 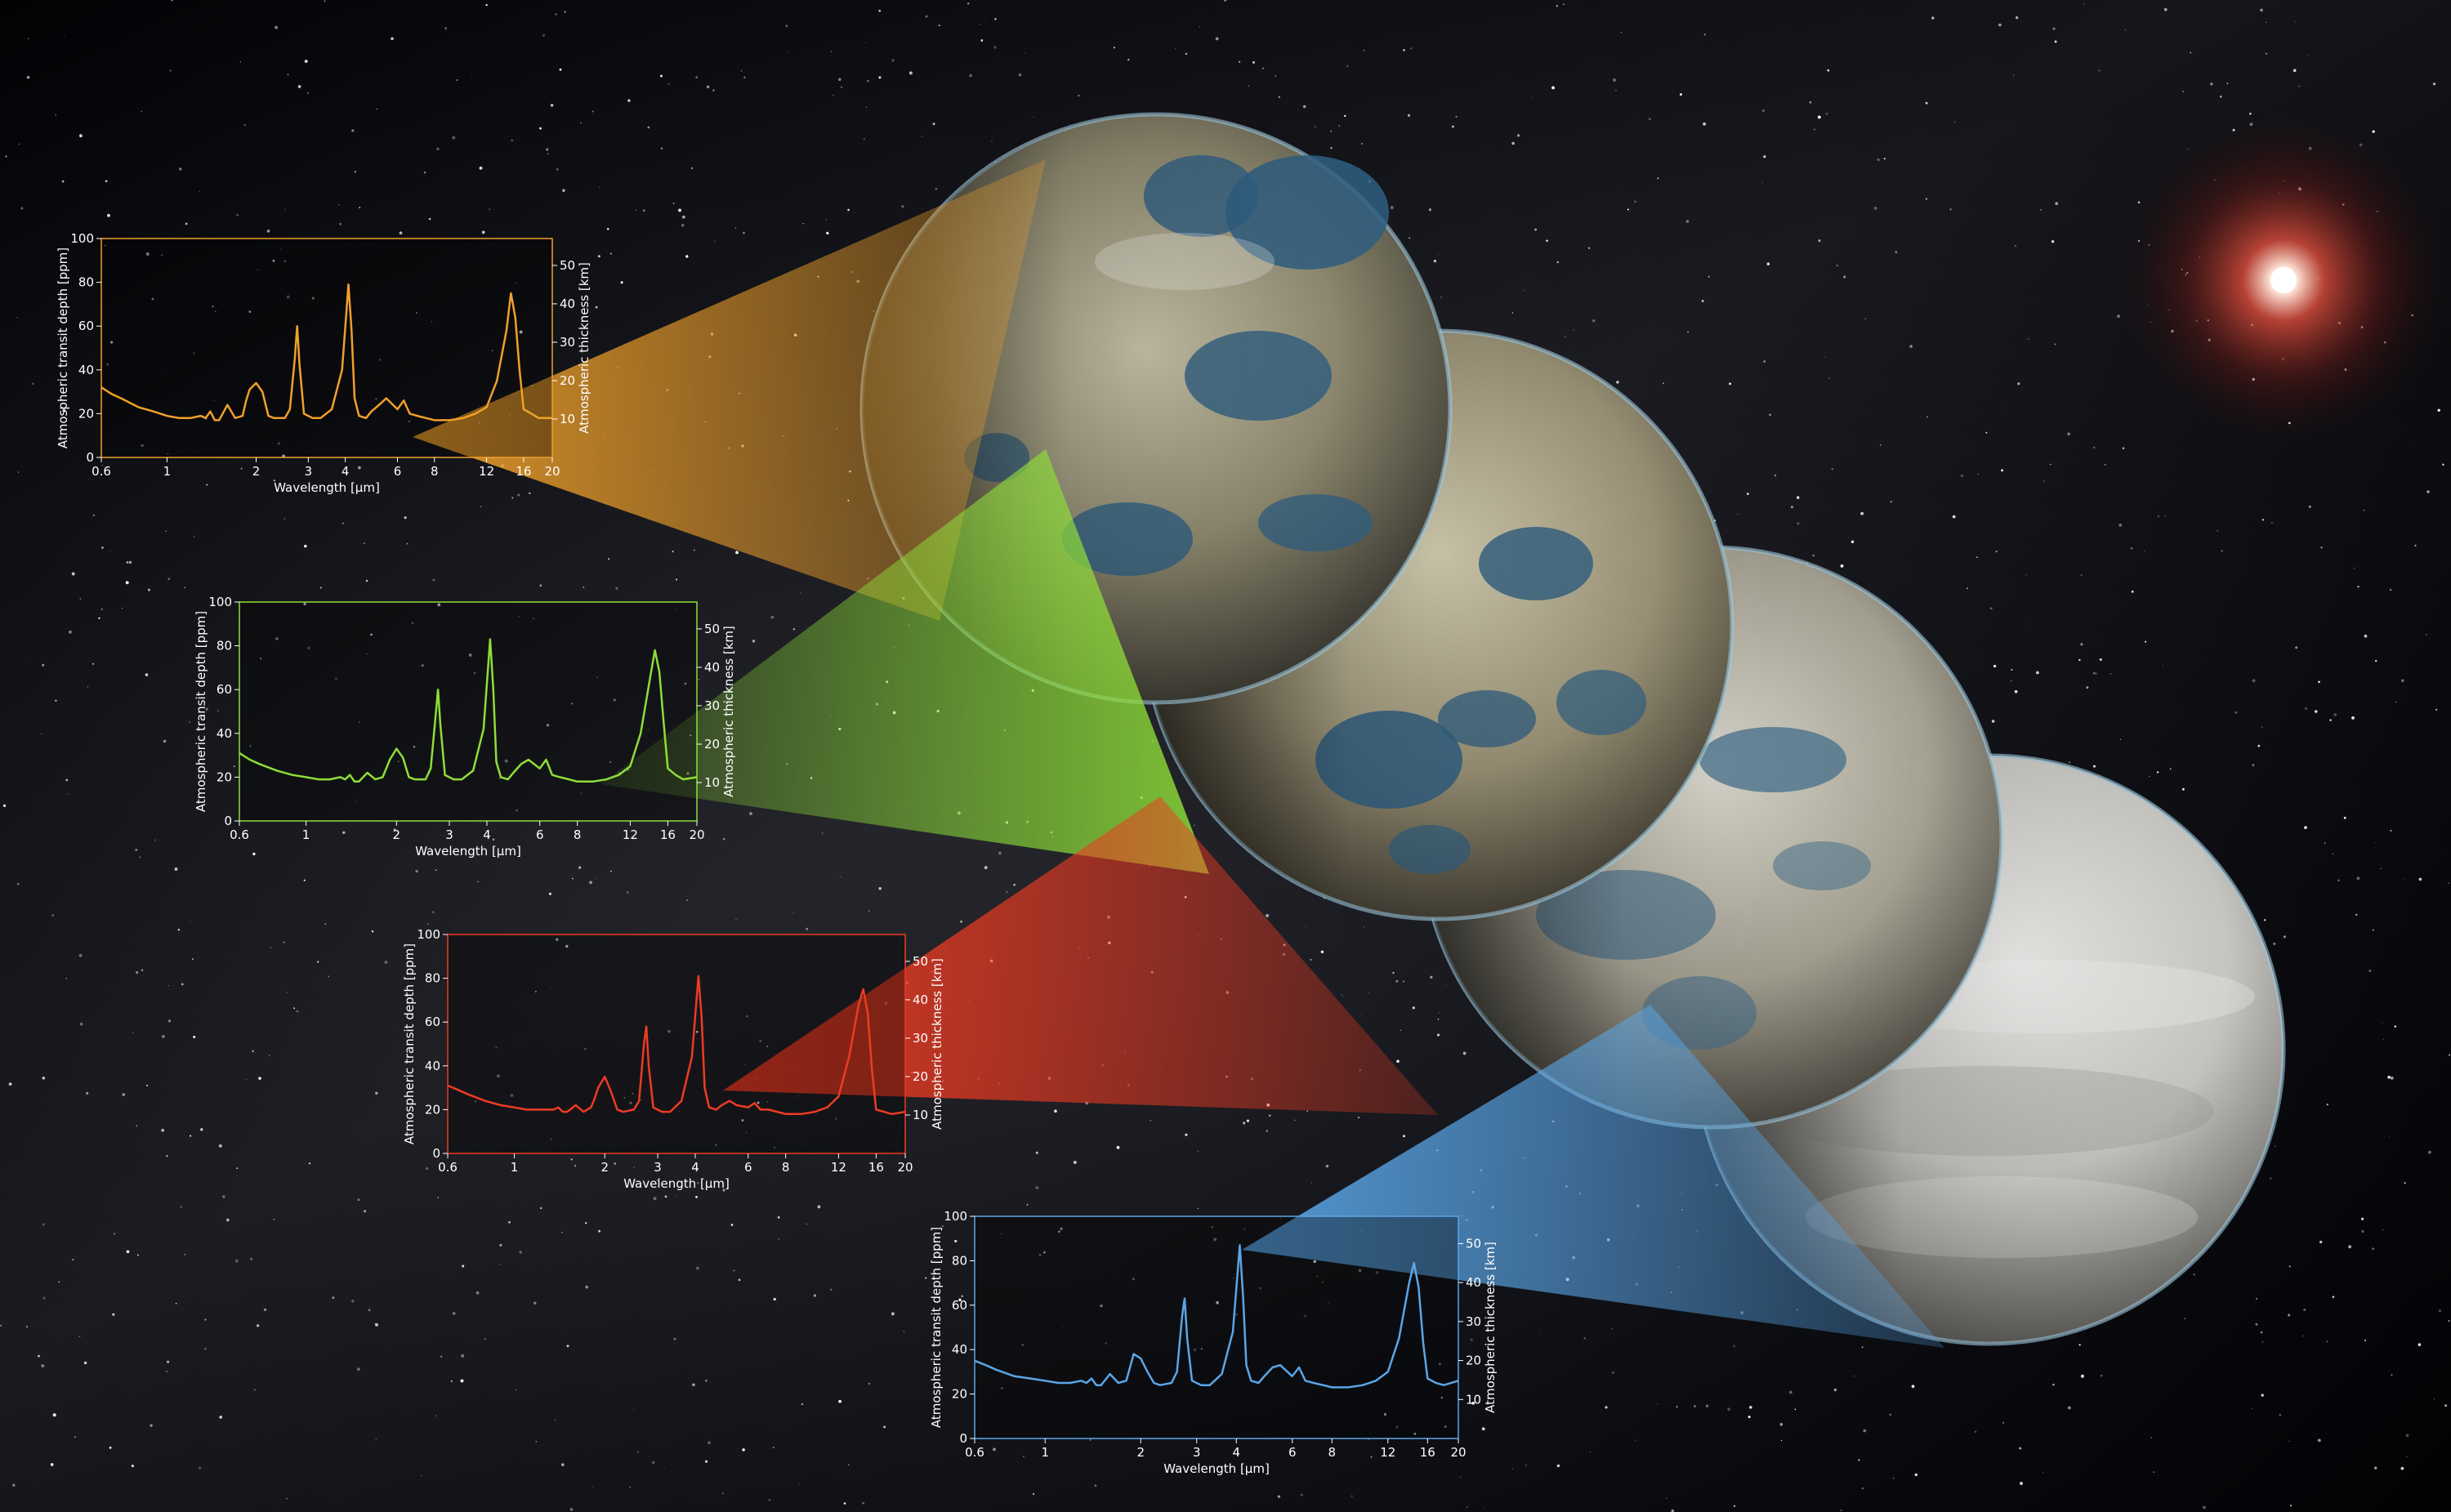 I want to click on y-axis-label: Atmospheric transit depth [ppm], so click(x=409, y=1044).